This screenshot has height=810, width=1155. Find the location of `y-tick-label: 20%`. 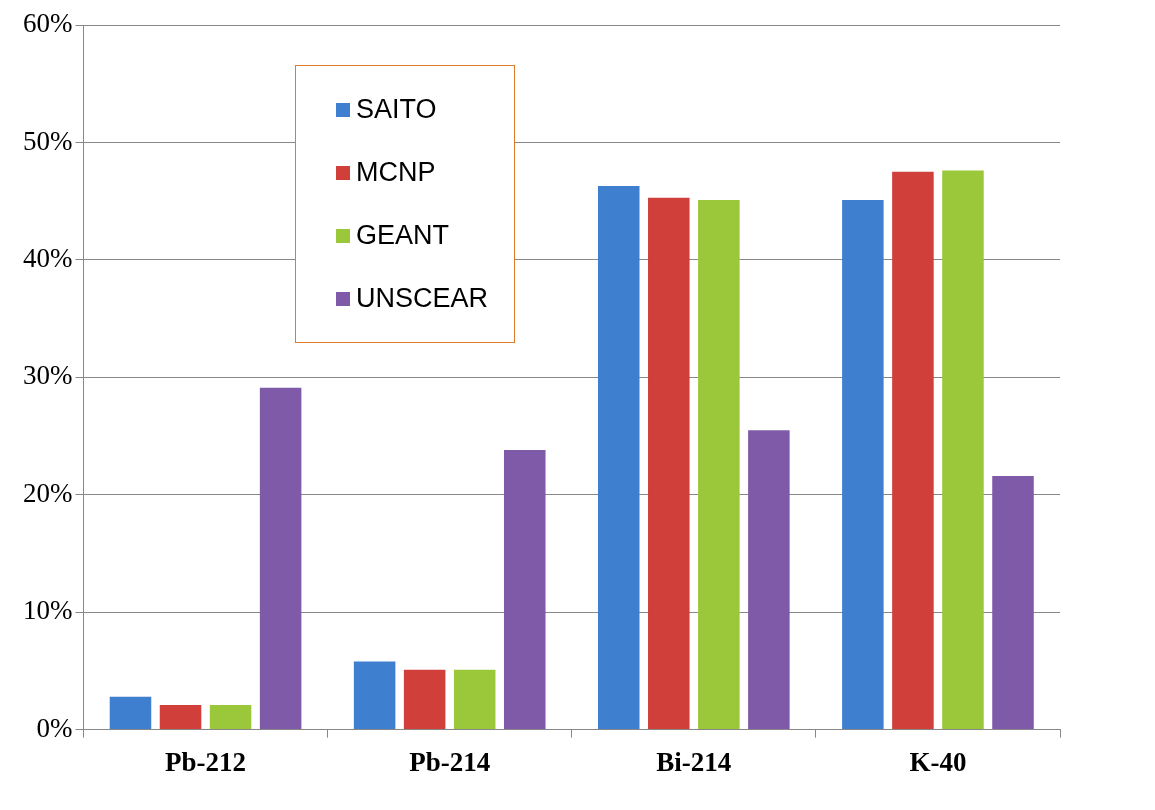

y-tick-label: 20% is located at coordinates (47, 492).